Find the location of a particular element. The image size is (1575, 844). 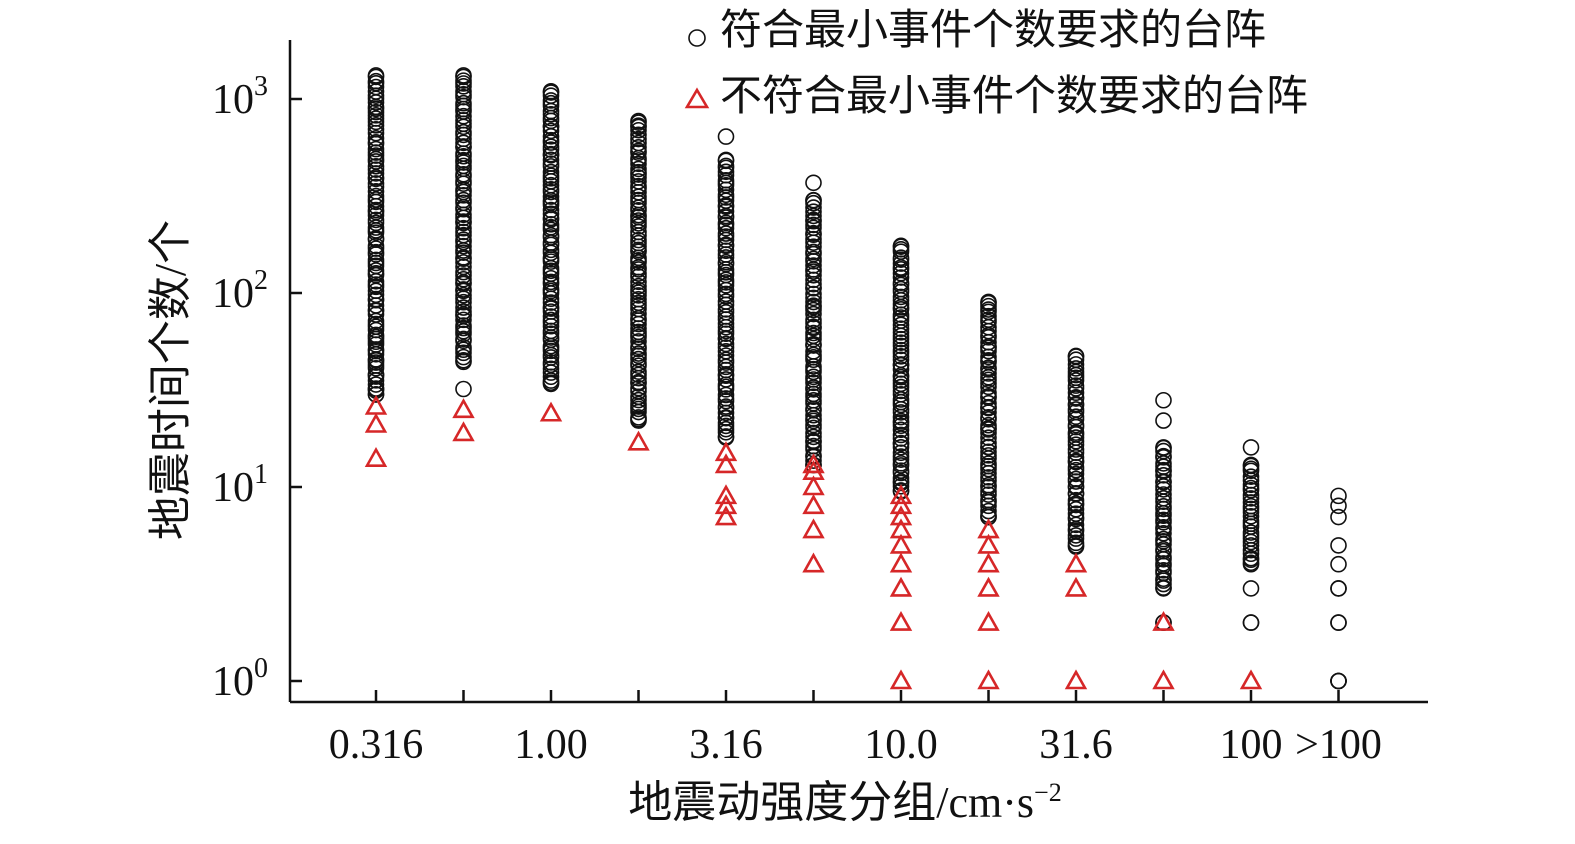

legend-triangle-marker is located at coordinates (697, 98).